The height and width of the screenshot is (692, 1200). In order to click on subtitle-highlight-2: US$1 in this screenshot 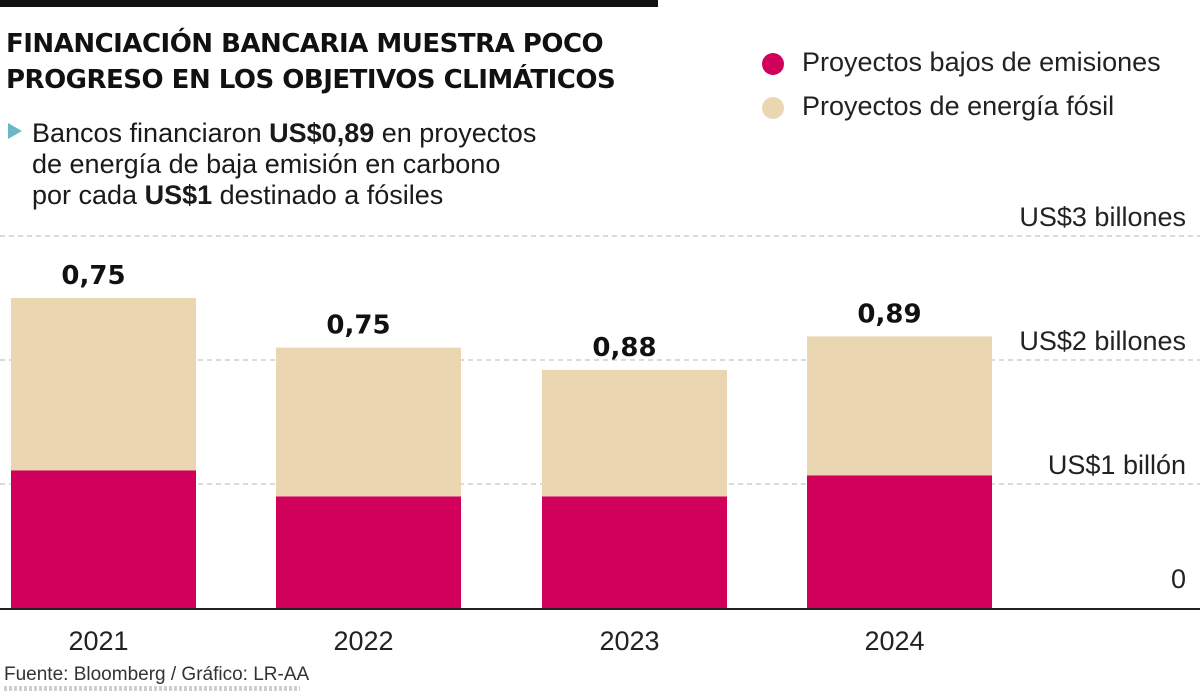, I will do `click(178, 195)`.